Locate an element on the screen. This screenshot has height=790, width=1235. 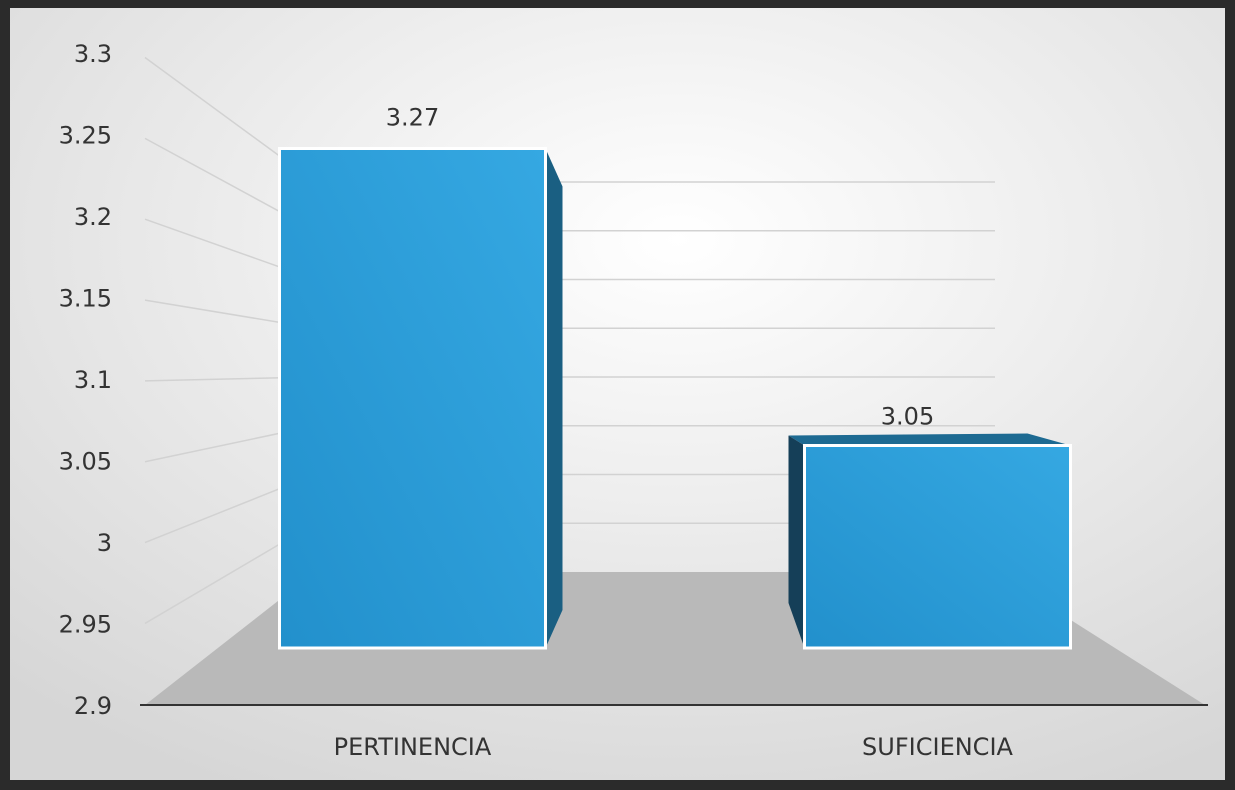
bar-top is located at coordinates (929, 439).